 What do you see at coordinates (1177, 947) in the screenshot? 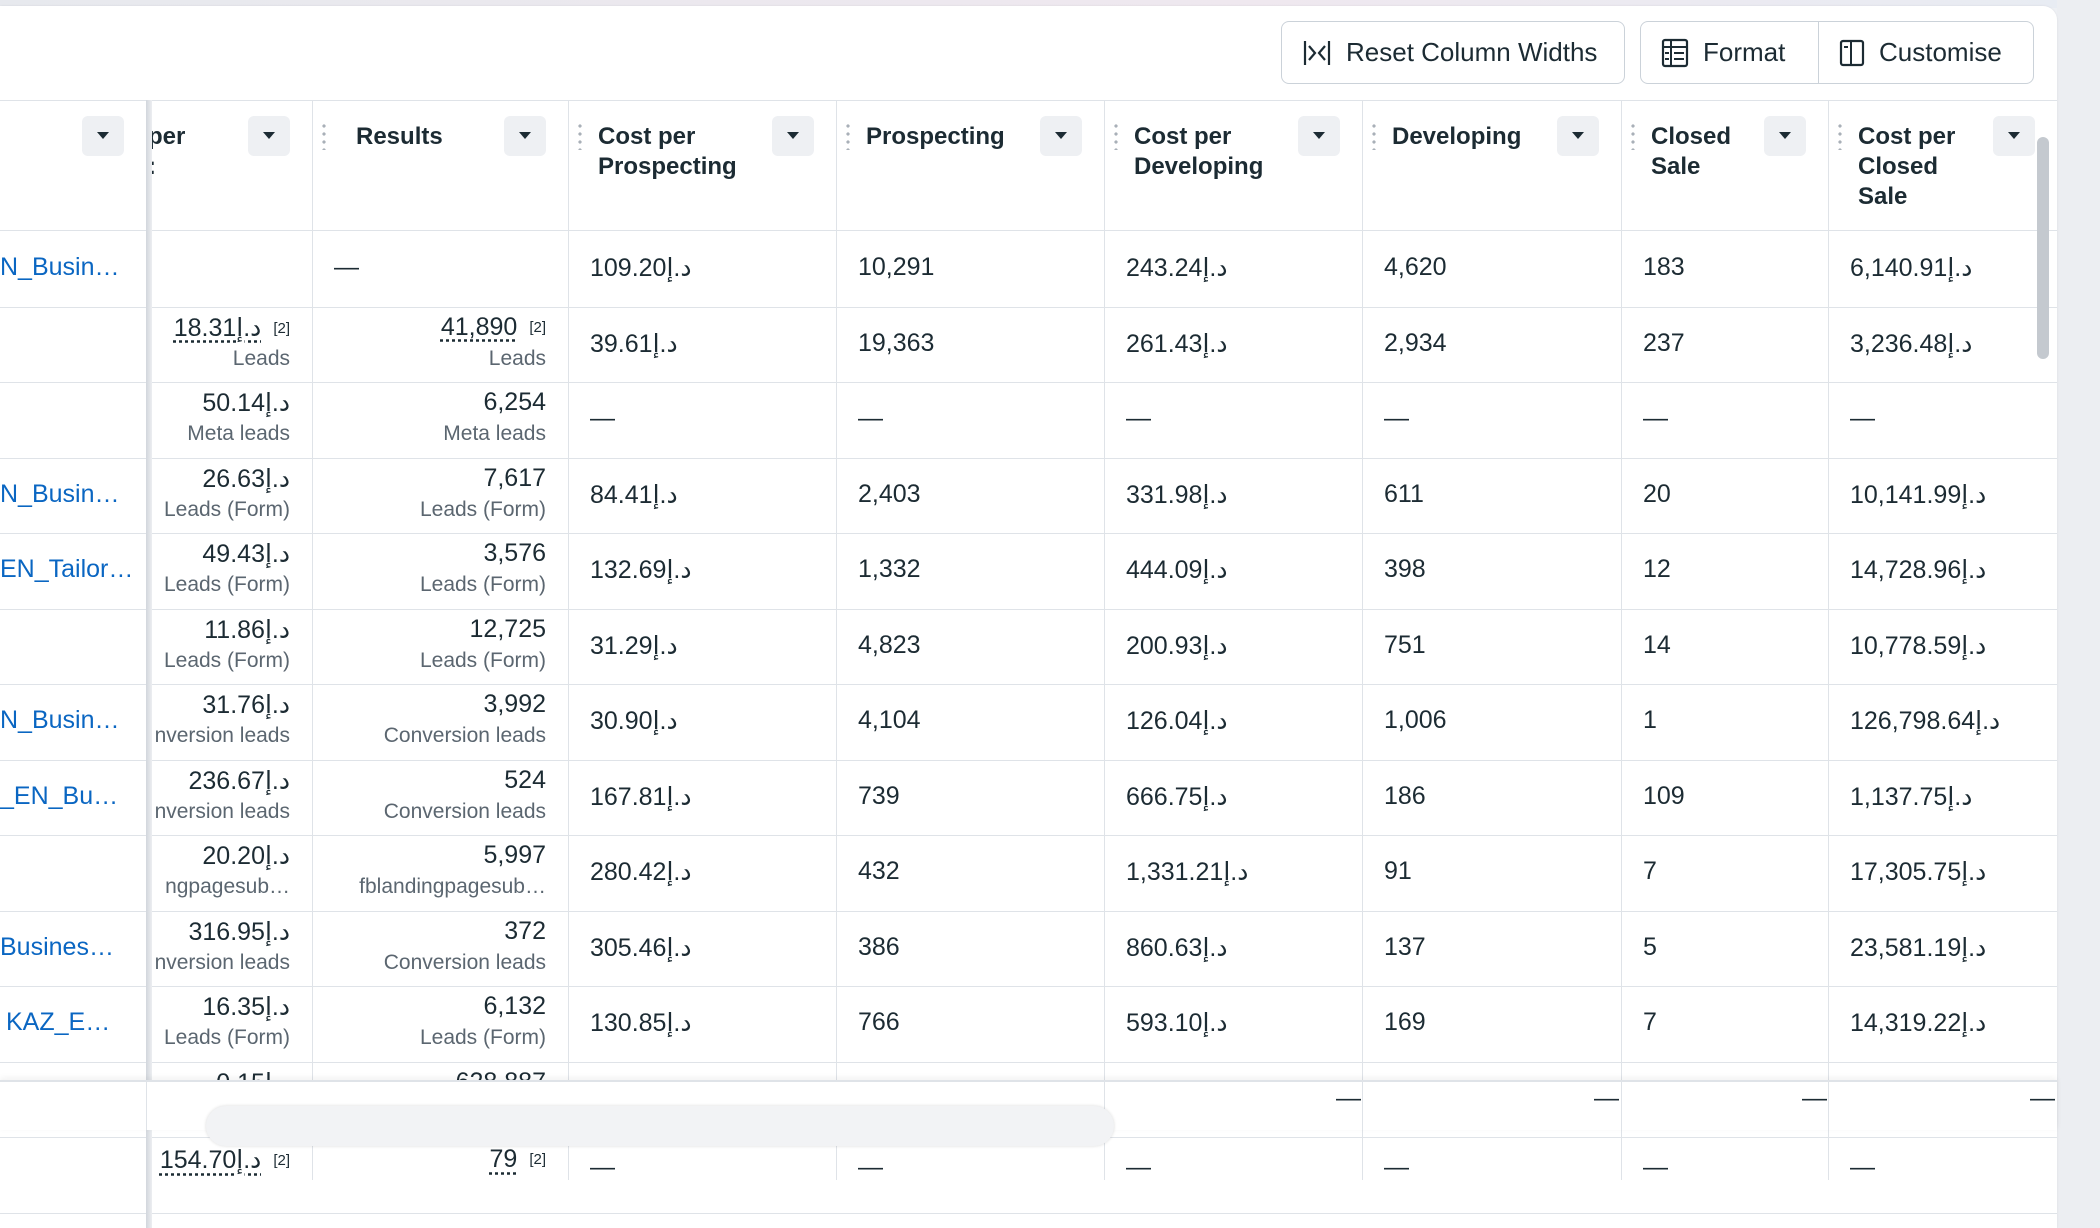
I see `cost-per-developing-cell-value: 860.63د.إ` at bounding box center [1177, 947].